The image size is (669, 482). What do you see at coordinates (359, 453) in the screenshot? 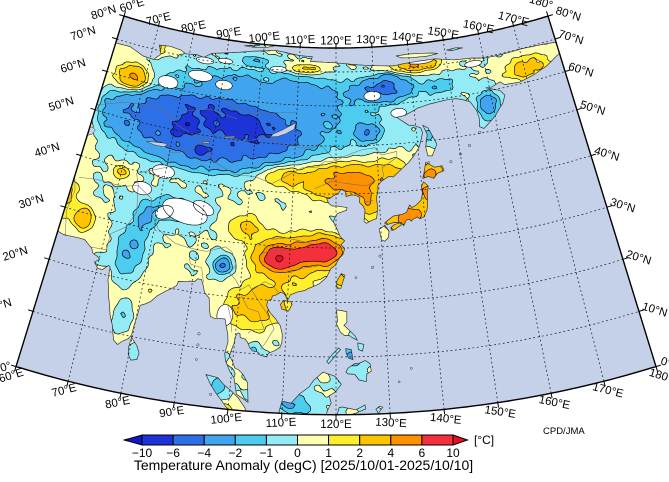
I see `svg-text: 2` at bounding box center [359, 453].